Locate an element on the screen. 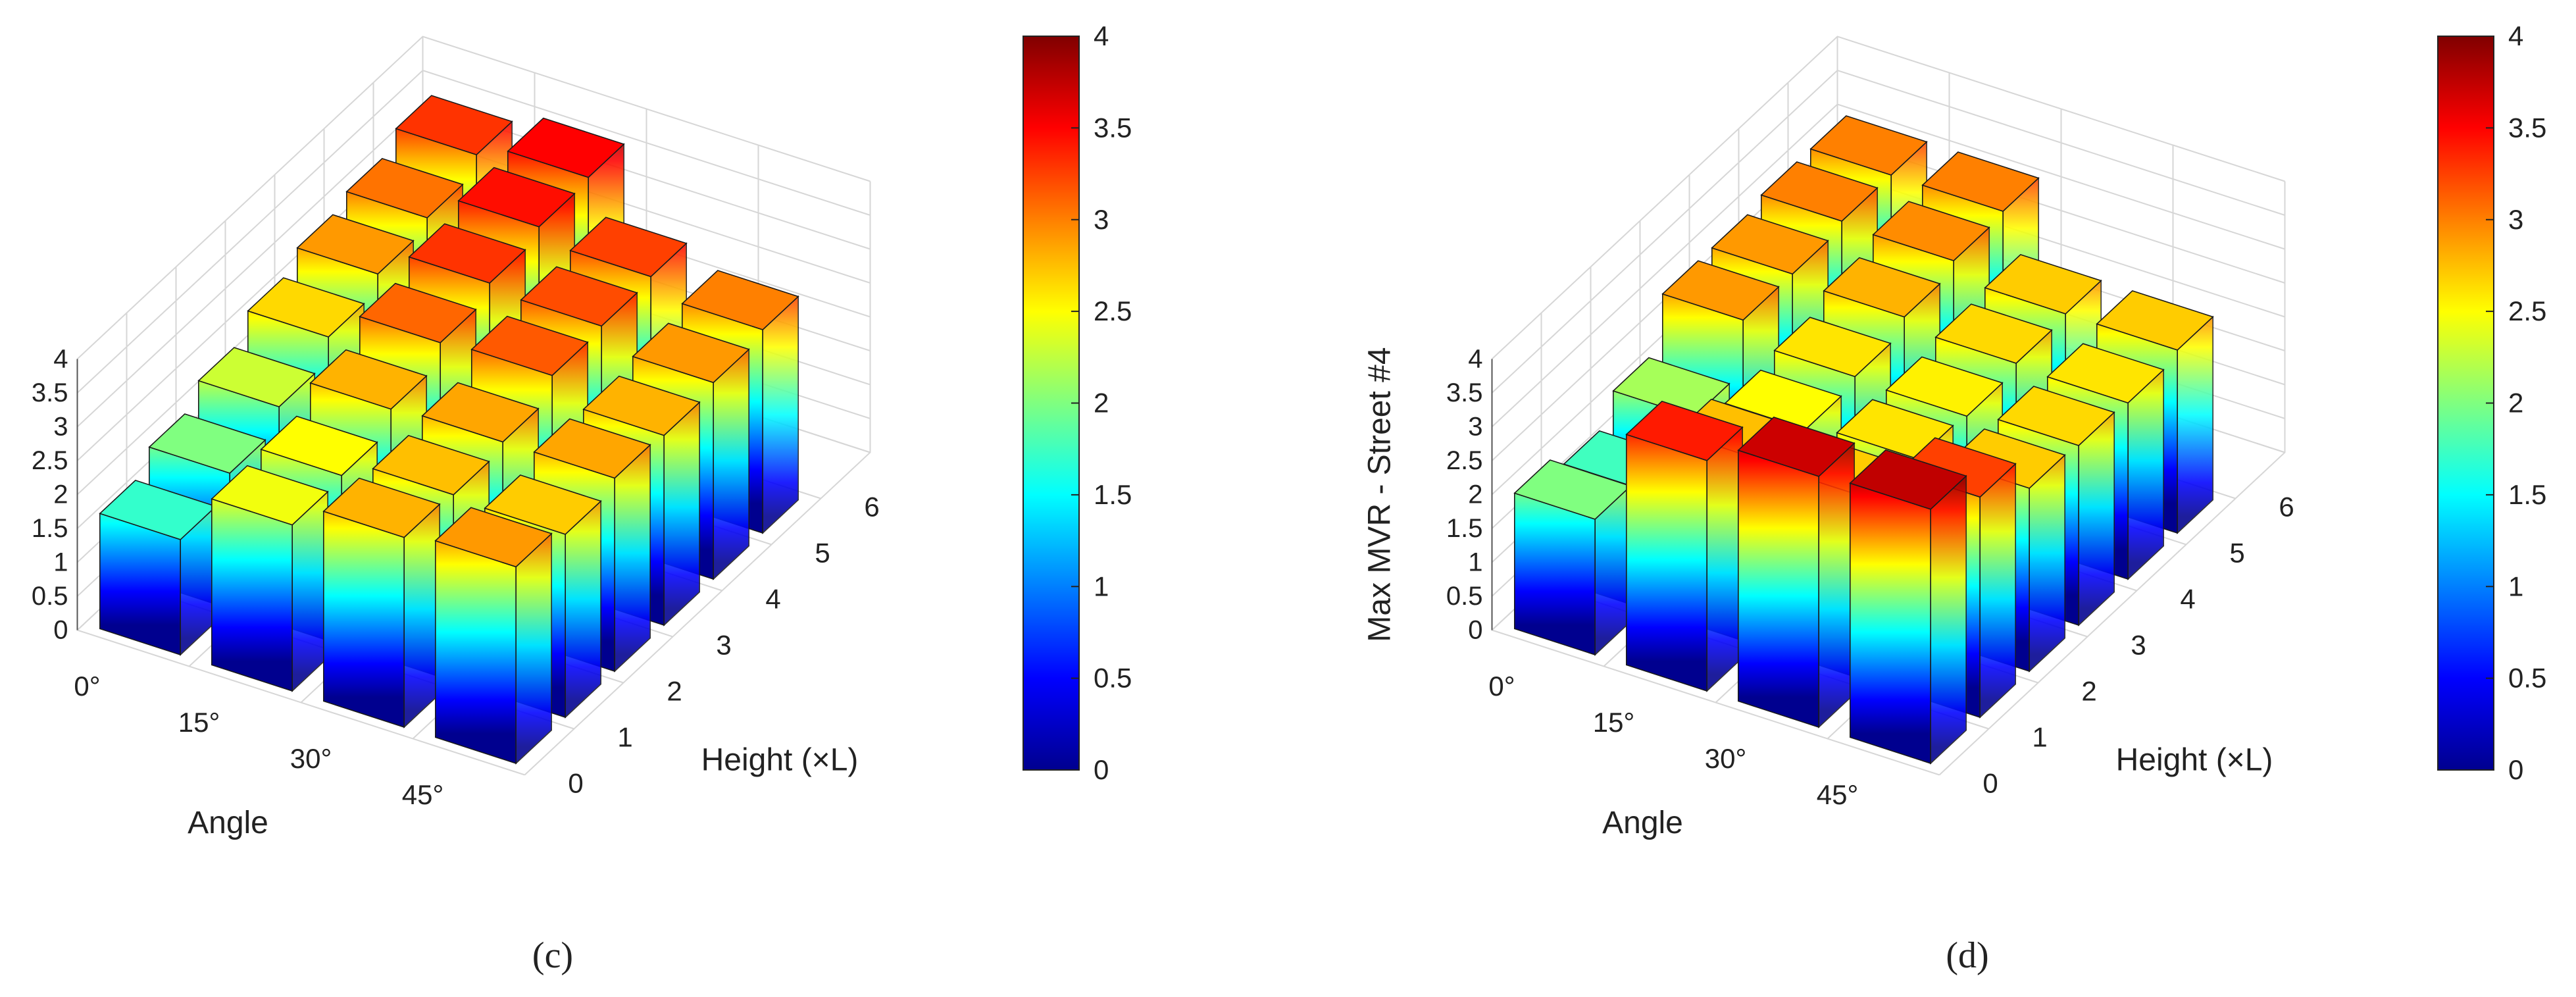 The height and width of the screenshot is (997, 2576). z-tick-label: 1 is located at coordinates (60, 562).